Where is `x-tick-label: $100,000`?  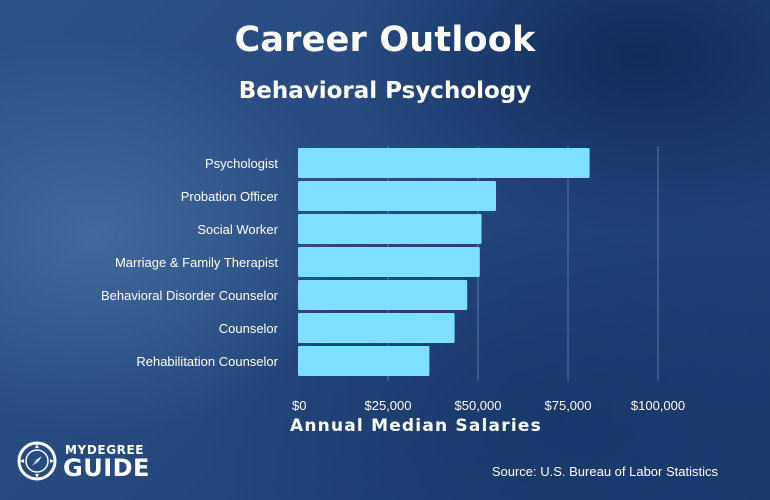
x-tick-label: $100,000 is located at coordinates (658, 405).